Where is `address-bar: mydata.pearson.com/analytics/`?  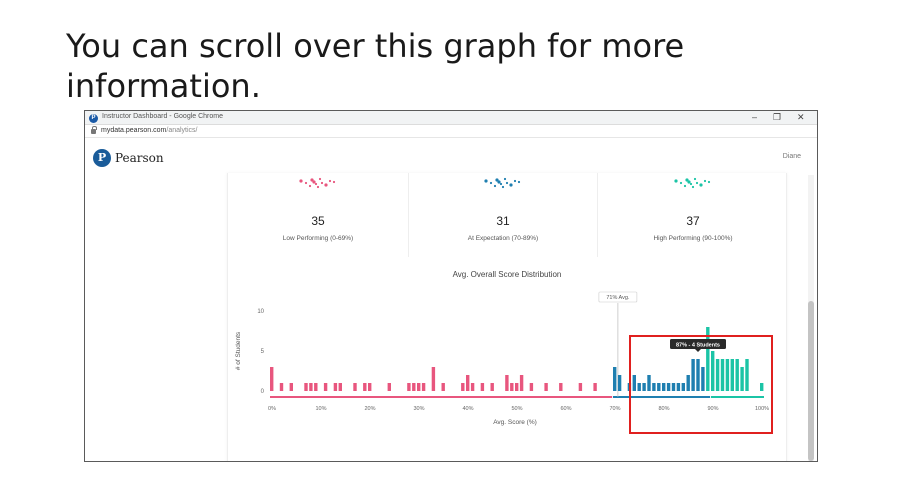
address-bar: mydata.pearson.com/analytics/ is located at coordinates (451, 131).